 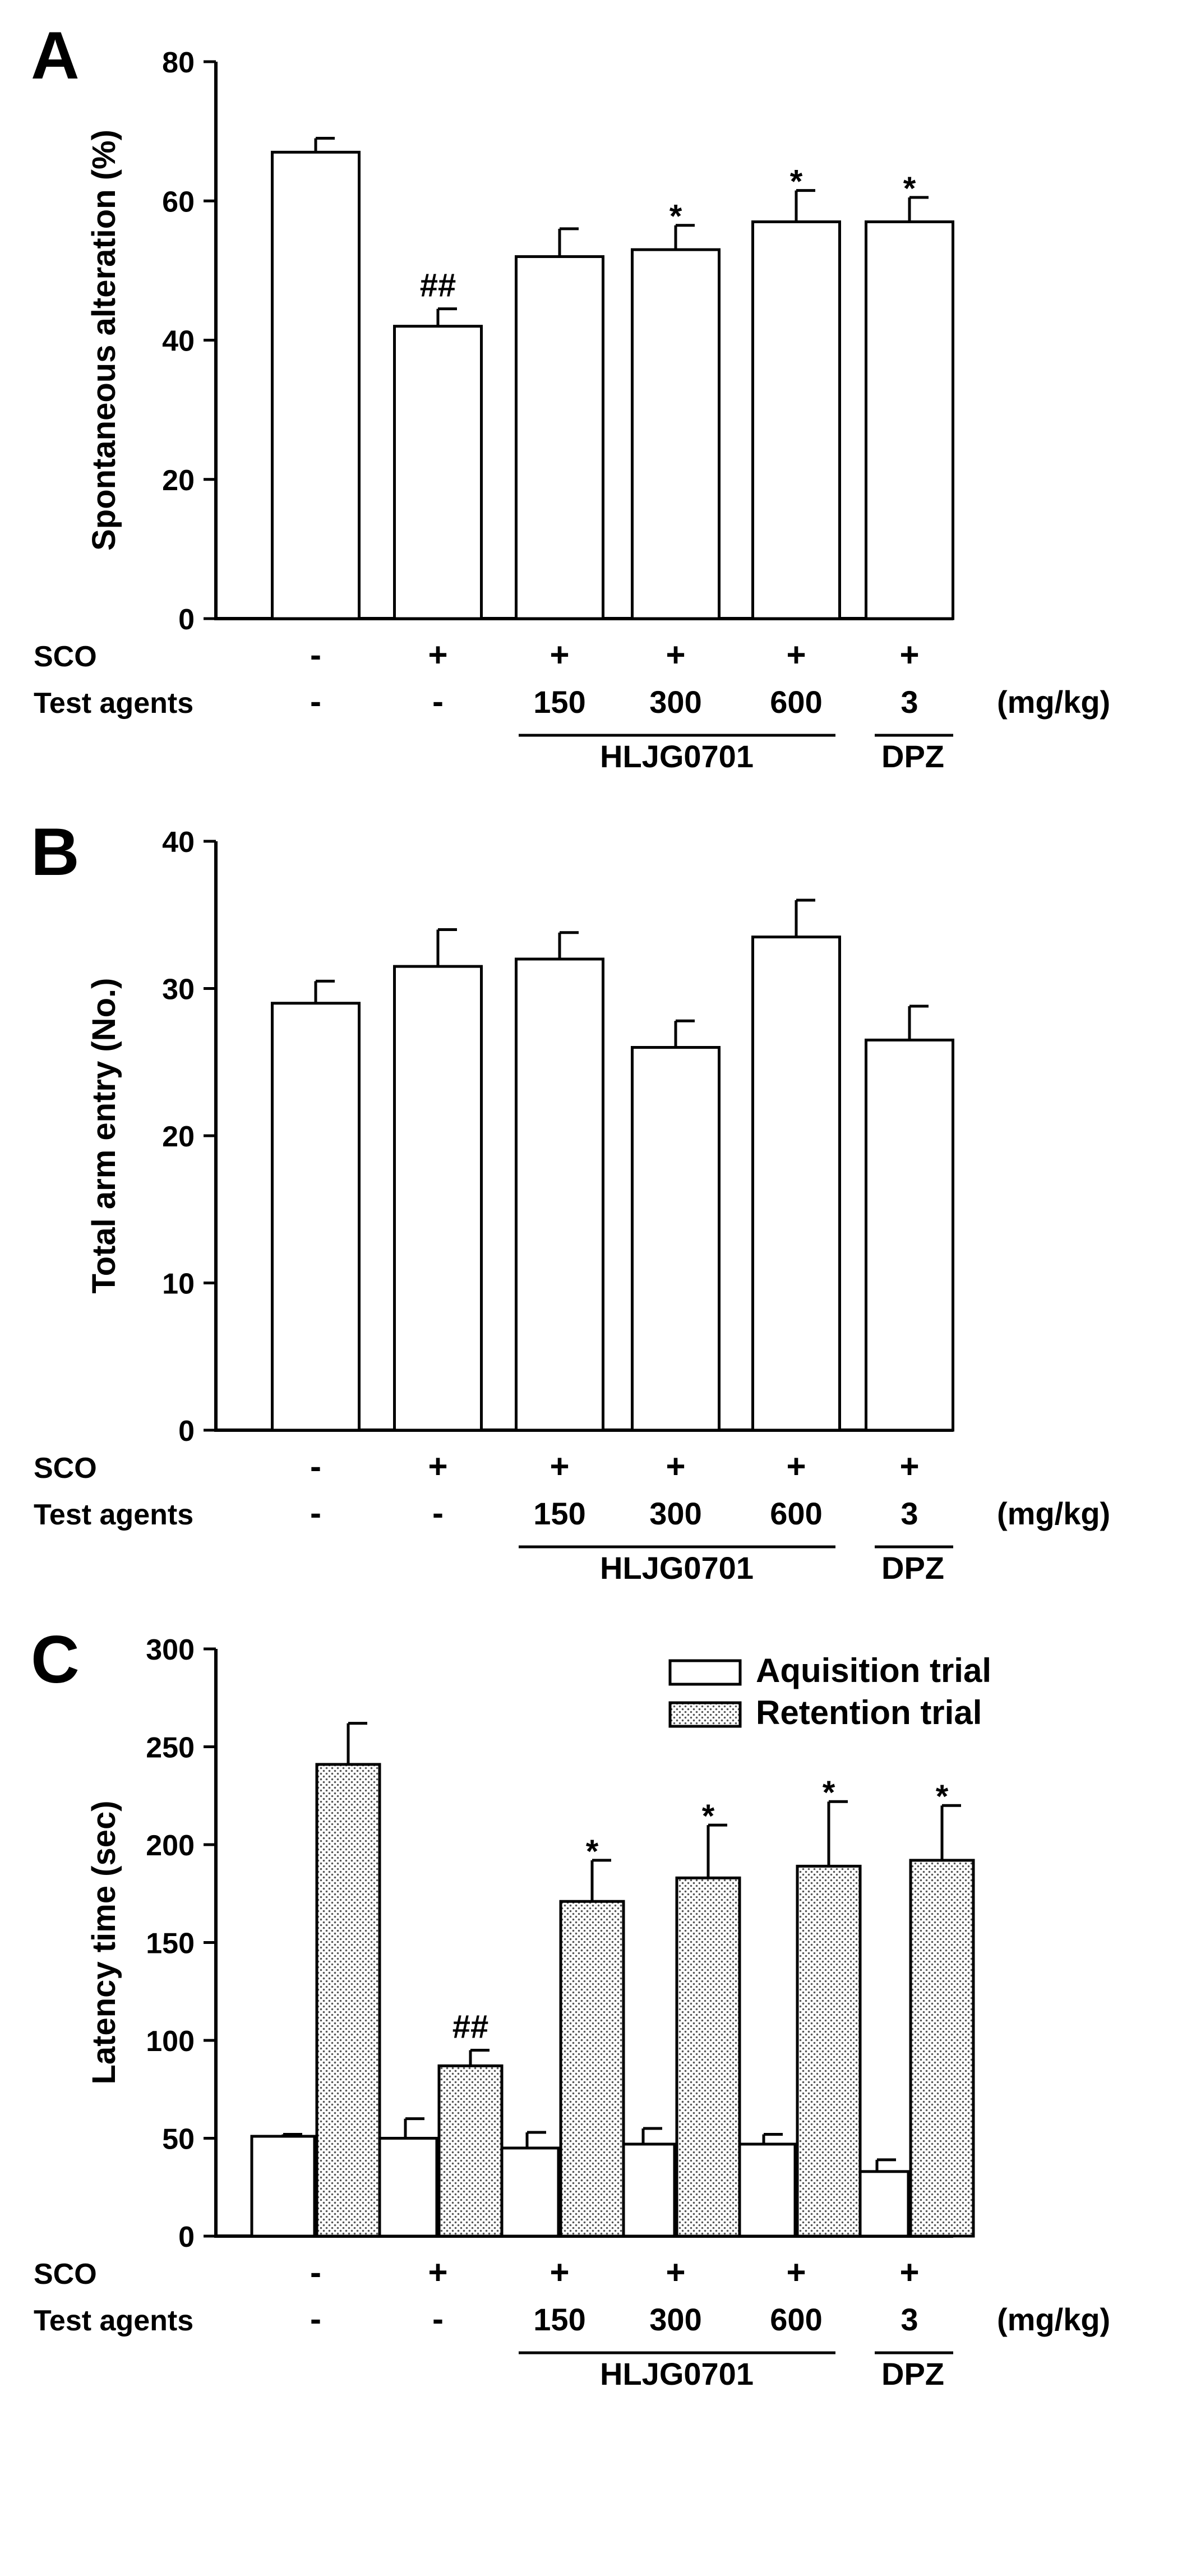 What do you see at coordinates (104, 1136) in the screenshot?
I see `y-axis-label: Total arm entry (No.)` at bounding box center [104, 1136].